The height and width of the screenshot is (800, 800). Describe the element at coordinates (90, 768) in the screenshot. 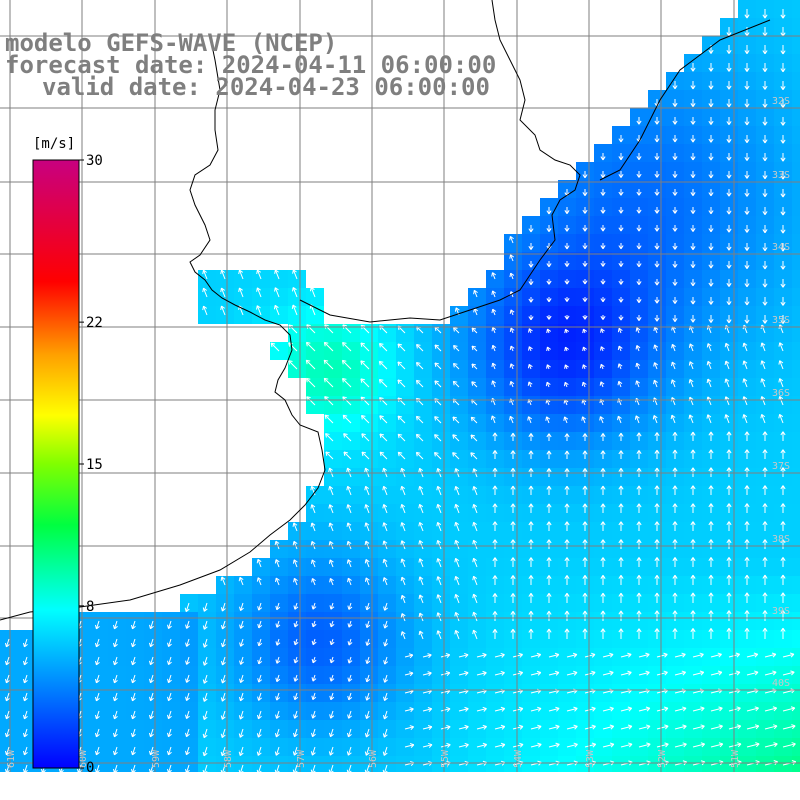

I see `colorbar-tick-label: 0` at that location.